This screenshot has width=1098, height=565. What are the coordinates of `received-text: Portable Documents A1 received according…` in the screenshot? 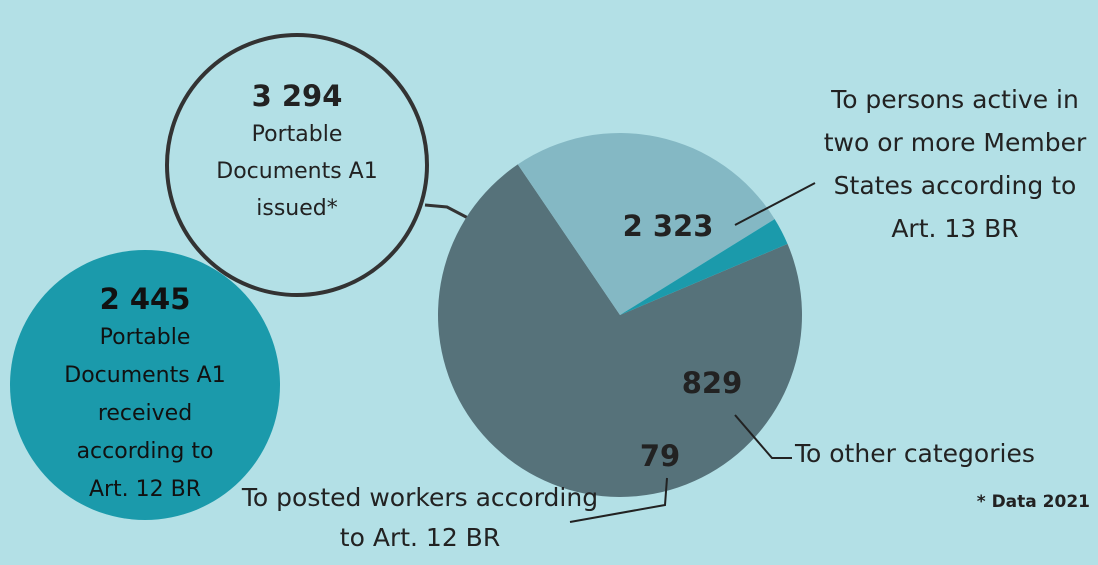 It's located at (145, 413).